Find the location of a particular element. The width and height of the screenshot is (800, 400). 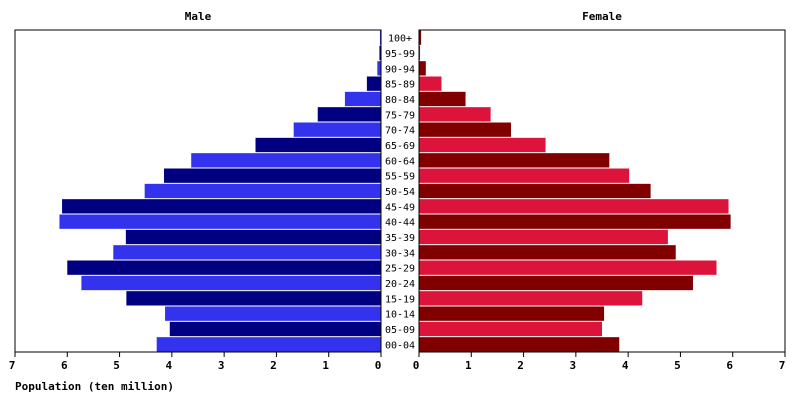

category-label: 75-79 is located at coordinates (400, 115).